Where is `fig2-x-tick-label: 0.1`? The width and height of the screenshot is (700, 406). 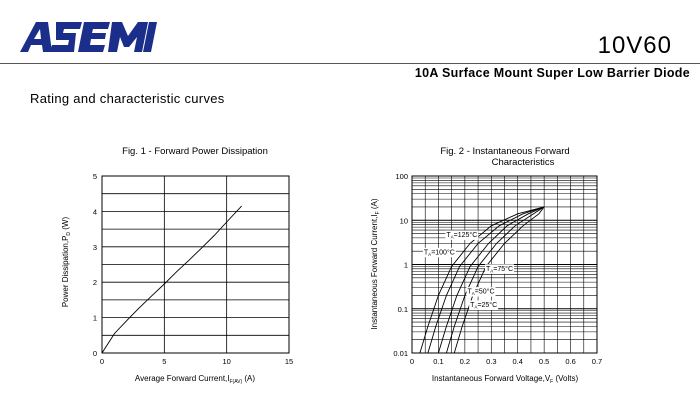
fig2-x-tick-label: 0.1 is located at coordinates (438, 361).